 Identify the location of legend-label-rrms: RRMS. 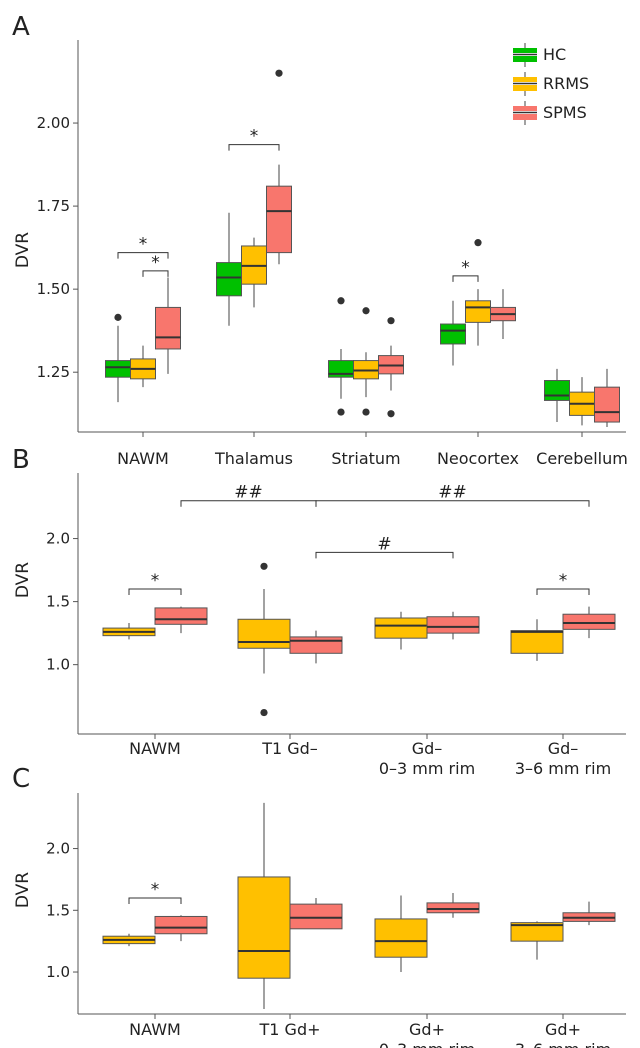
(566, 83).